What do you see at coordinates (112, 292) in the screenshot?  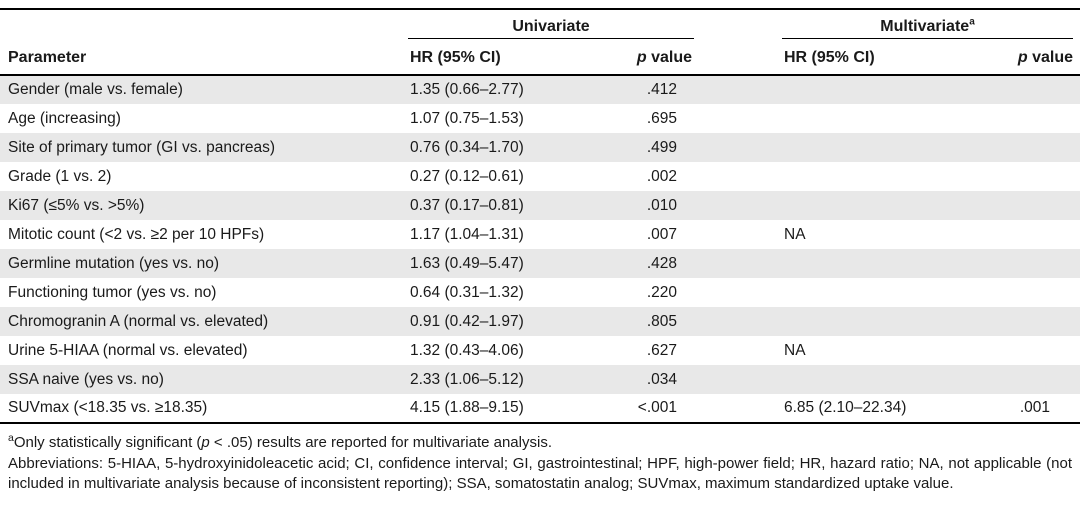 I see `parameter-cell: Functioning tumor (yes vs. no)` at bounding box center [112, 292].